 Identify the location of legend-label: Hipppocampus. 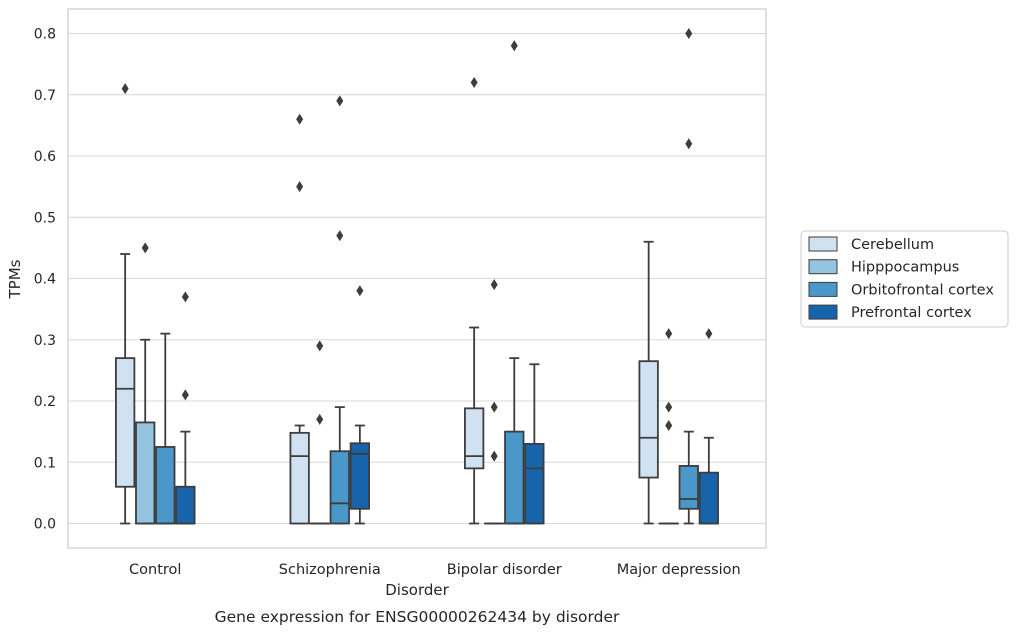
(905, 268).